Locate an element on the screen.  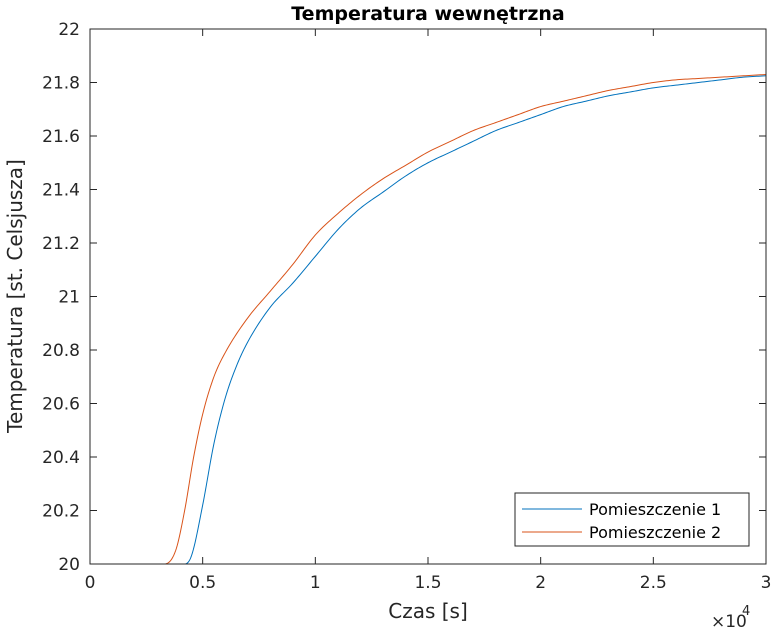
x-tick-label: 0.5 is located at coordinates (202, 583).